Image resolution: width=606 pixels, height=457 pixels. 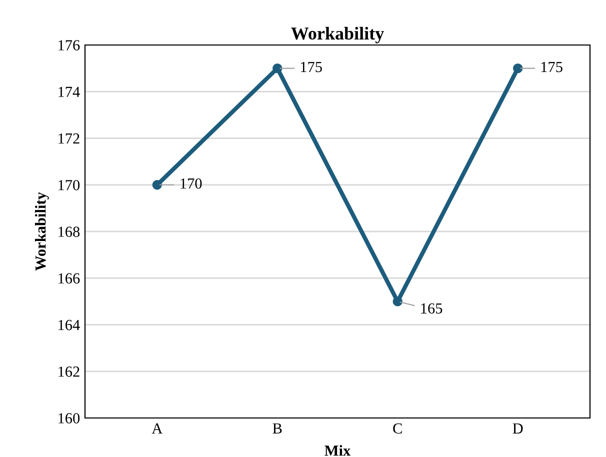 What do you see at coordinates (337, 450) in the screenshot?
I see `x-axis-title: Mix` at bounding box center [337, 450].